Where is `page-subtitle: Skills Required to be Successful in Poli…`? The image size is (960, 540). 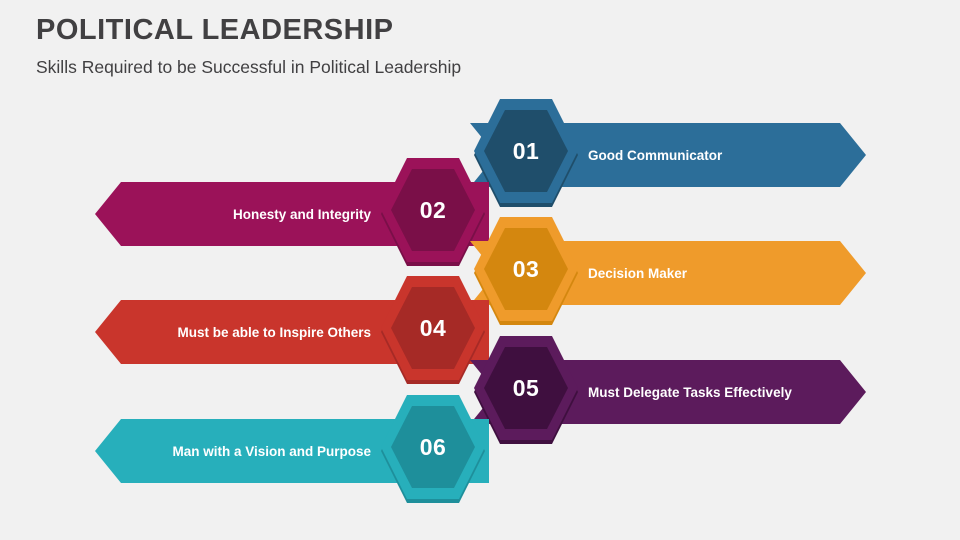 page-subtitle: Skills Required to be Successful in Poli… is located at coordinates (249, 67).